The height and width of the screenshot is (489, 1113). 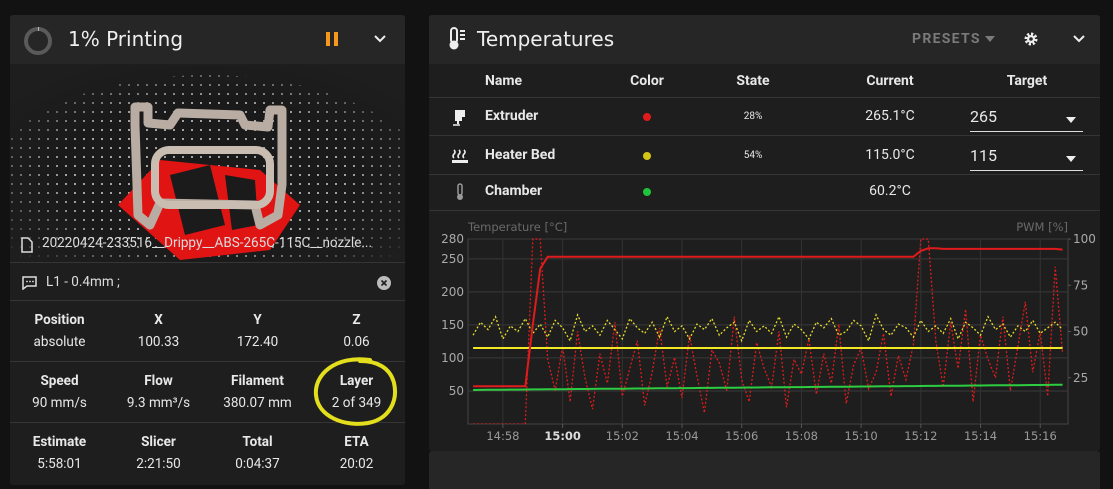 What do you see at coordinates (257, 320) in the screenshot?
I see `stat-label: Y` at bounding box center [257, 320].